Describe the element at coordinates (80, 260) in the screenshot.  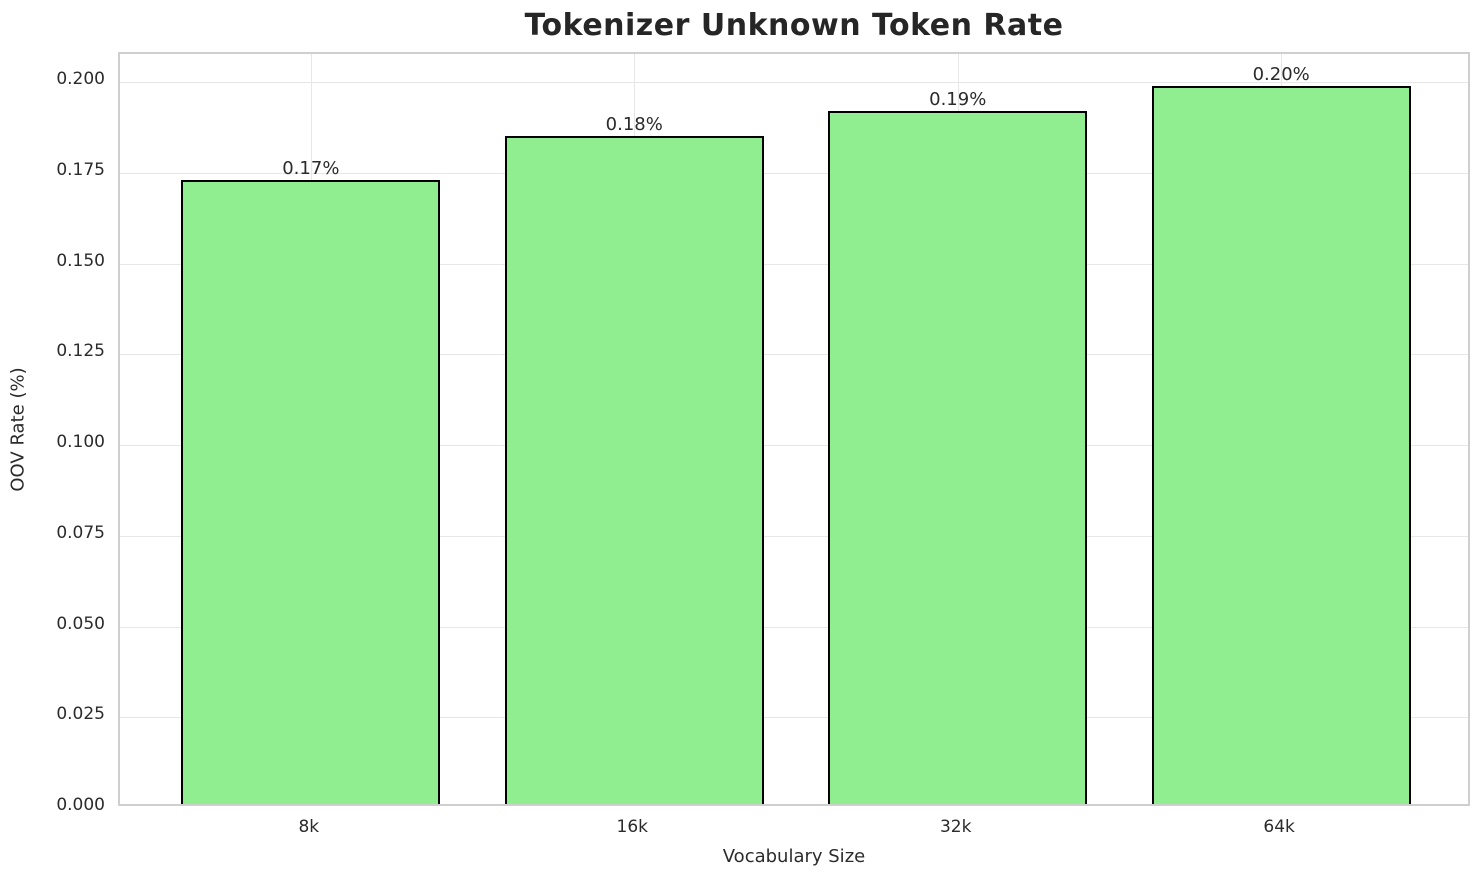
I see `y-tick-label: 0.150` at that location.